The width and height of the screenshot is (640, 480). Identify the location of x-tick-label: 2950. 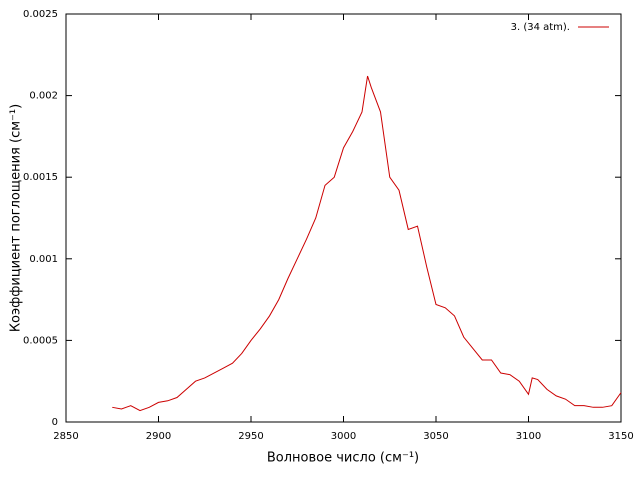
(250, 436).